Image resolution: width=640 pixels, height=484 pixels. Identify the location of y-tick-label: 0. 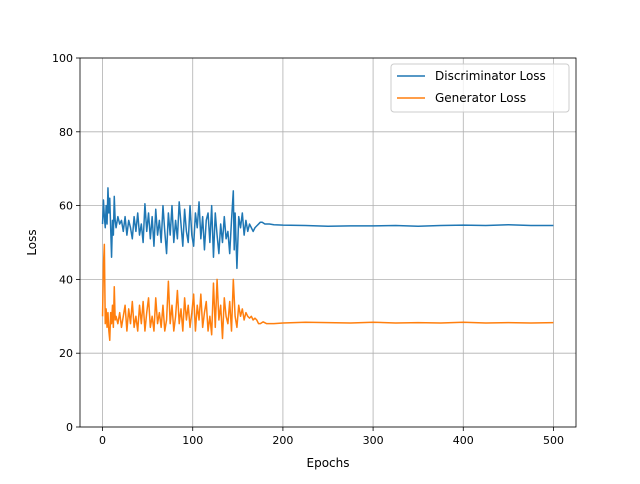
(69, 427).